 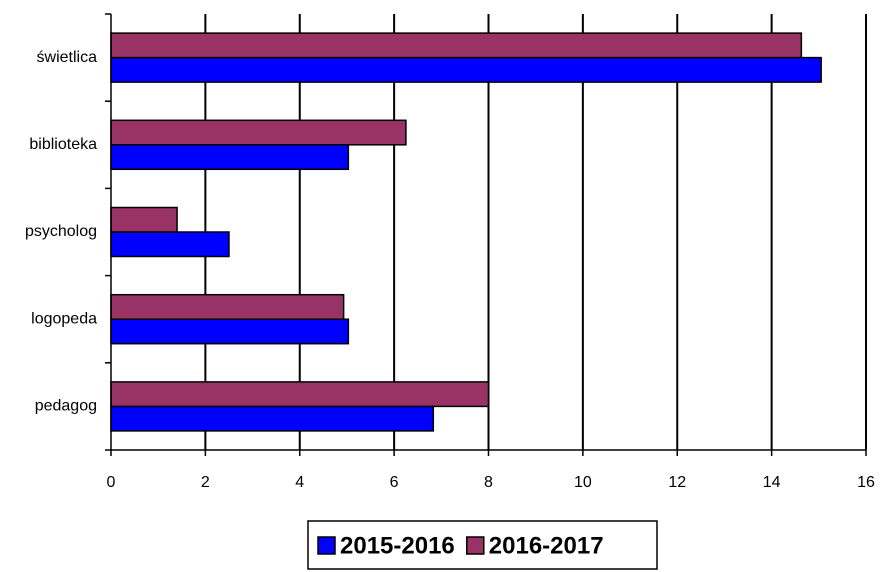 I want to click on x-tick-label: 10, so click(x=583, y=482).